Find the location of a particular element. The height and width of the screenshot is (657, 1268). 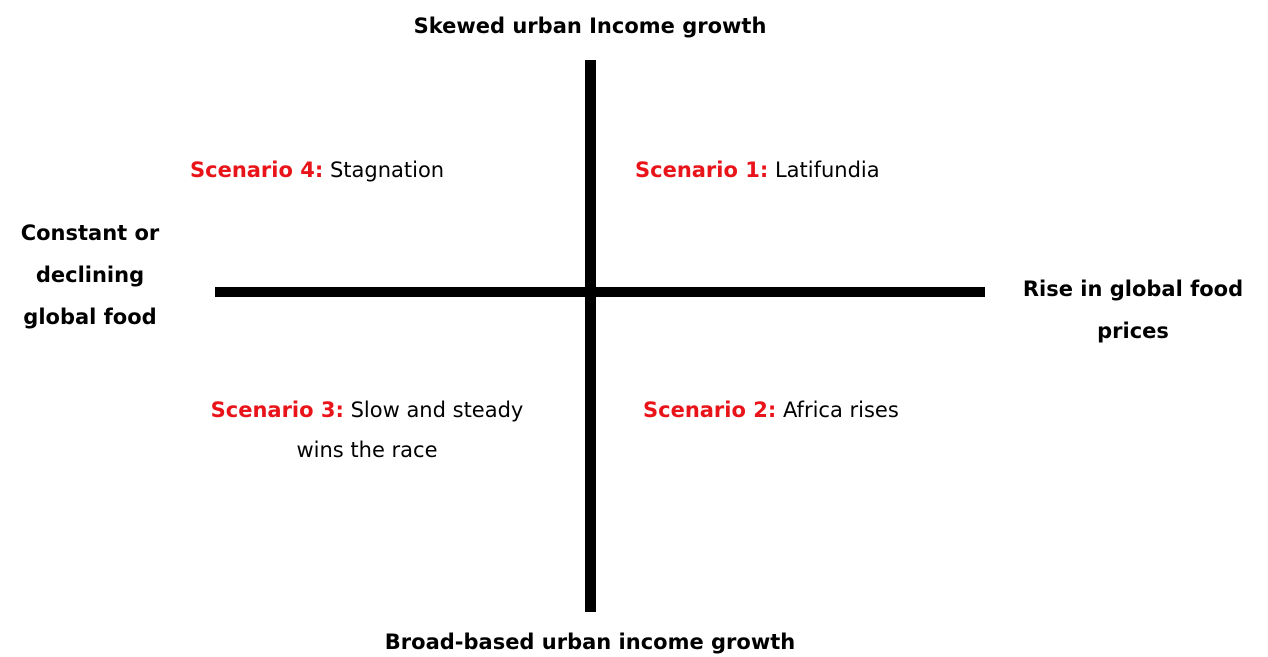

left-axis-line: declining is located at coordinates (90, 275).